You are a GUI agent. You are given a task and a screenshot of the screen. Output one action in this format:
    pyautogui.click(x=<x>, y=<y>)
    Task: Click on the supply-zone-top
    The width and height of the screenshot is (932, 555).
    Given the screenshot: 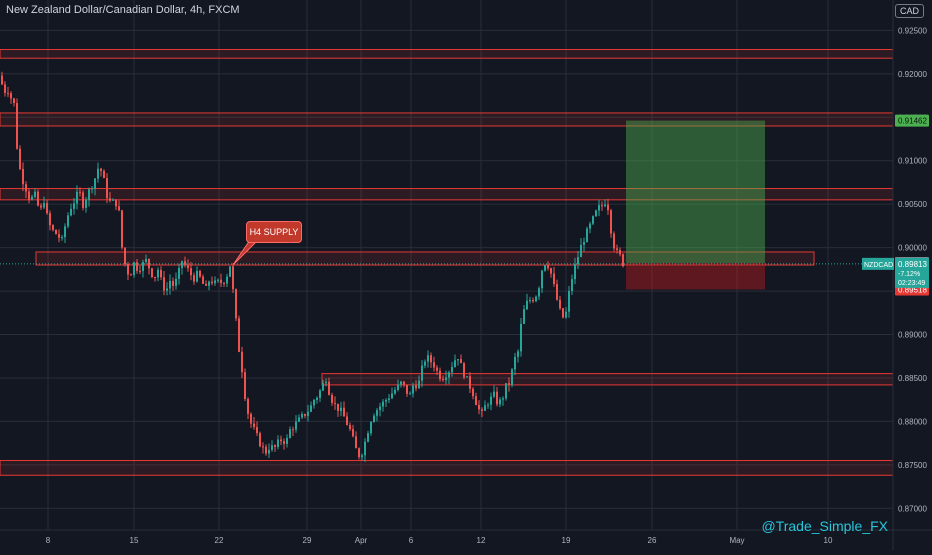 What is the action you would take?
    pyautogui.click(x=447, y=54)
    